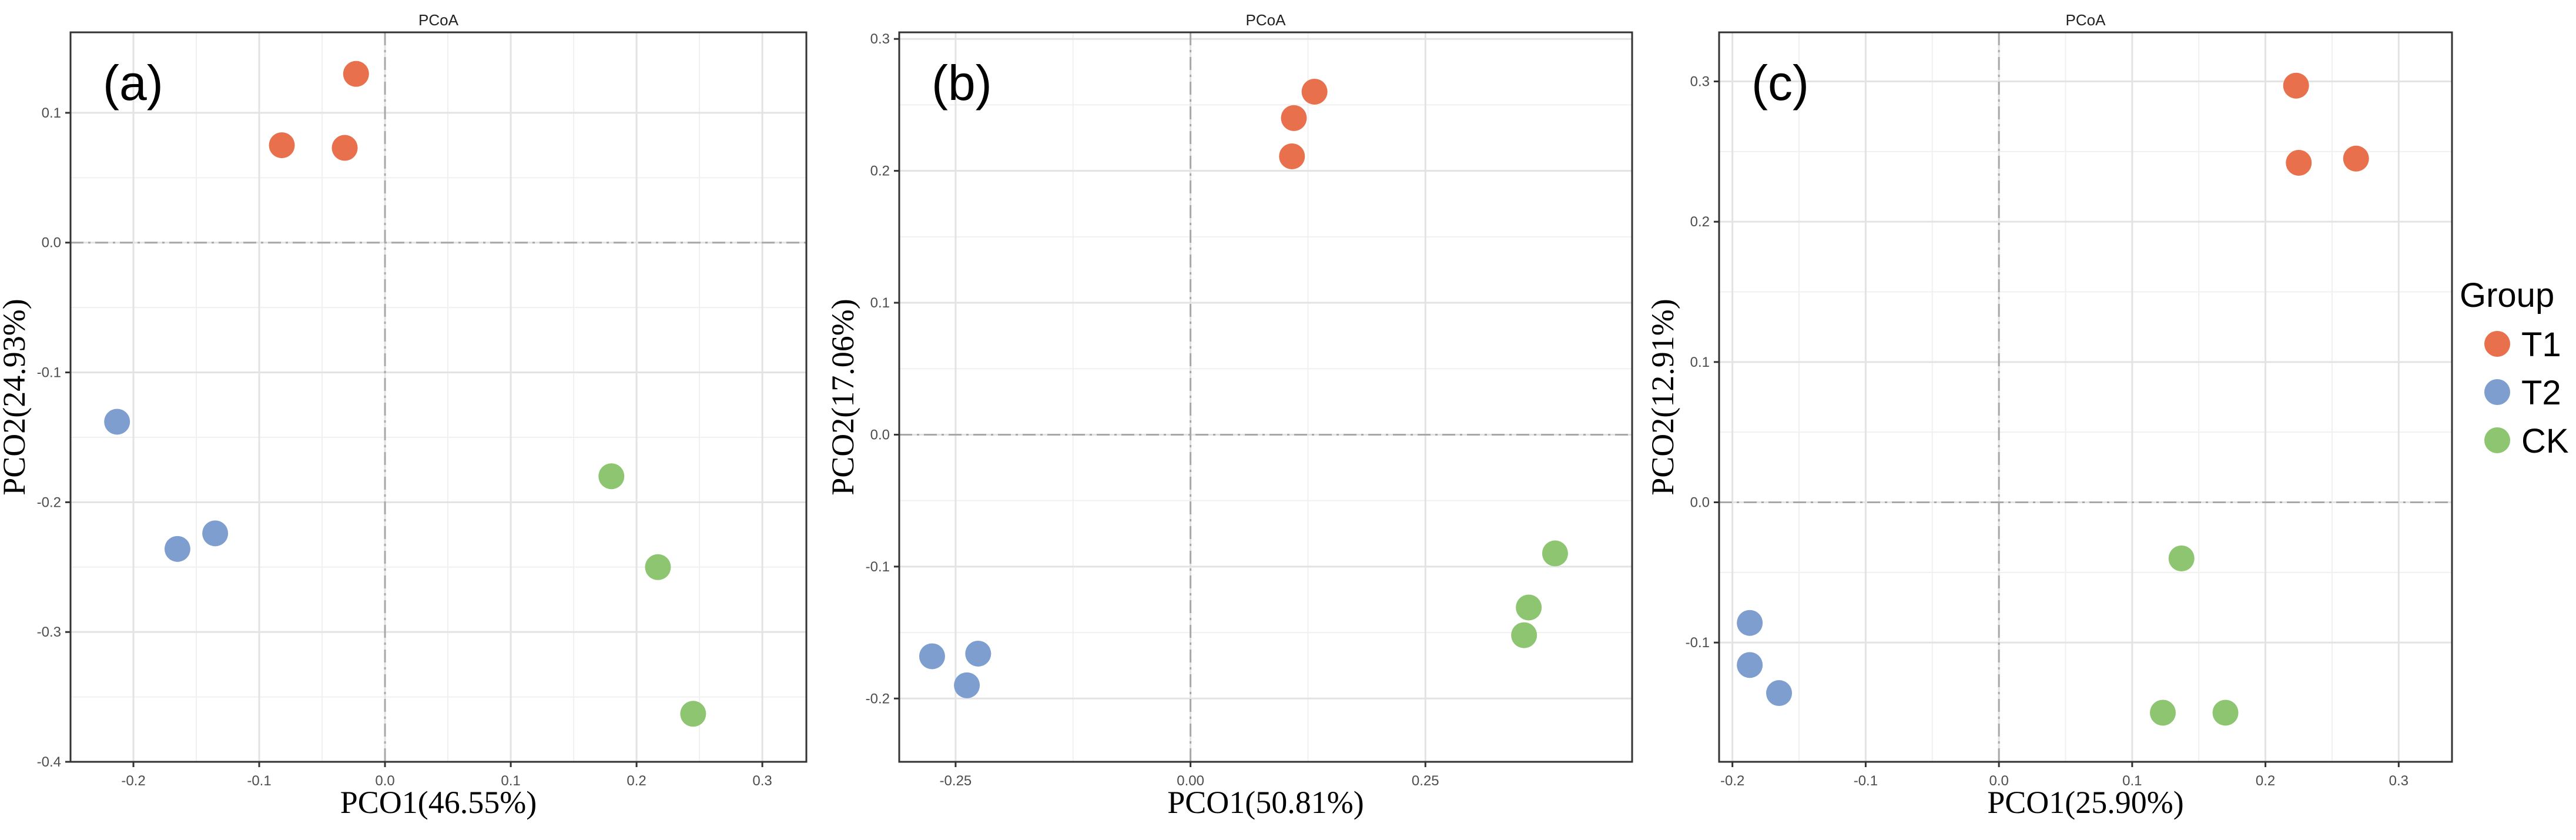  I want to click on panel-label: (c), so click(1780, 83).